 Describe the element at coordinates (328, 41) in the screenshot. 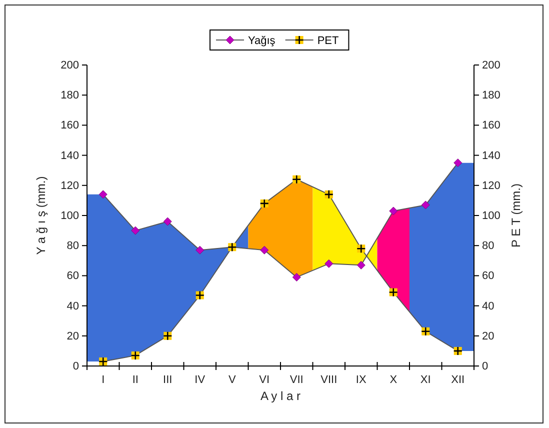

I see `legend-label: PET` at that location.